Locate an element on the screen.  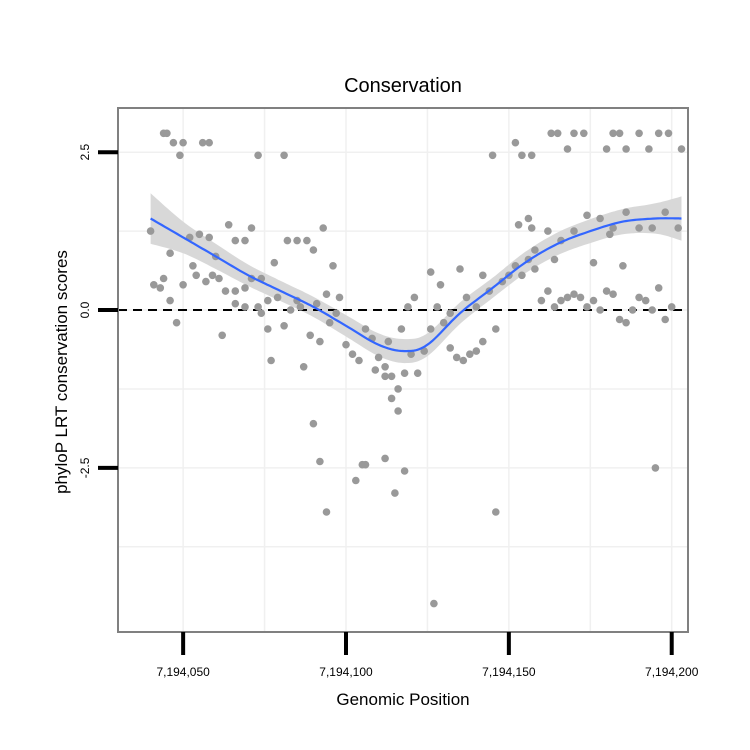
y-tick-label: 2.5 is located at coordinates (85, 152).